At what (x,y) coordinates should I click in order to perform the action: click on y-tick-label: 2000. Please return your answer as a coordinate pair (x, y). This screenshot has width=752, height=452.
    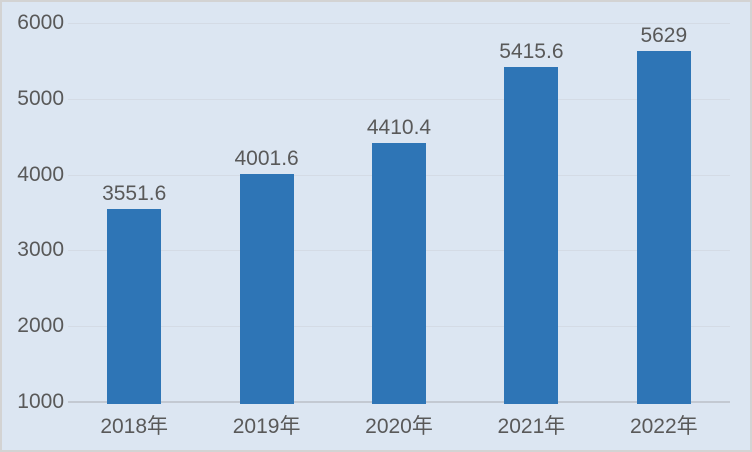
    Looking at the image, I should click on (40, 326).